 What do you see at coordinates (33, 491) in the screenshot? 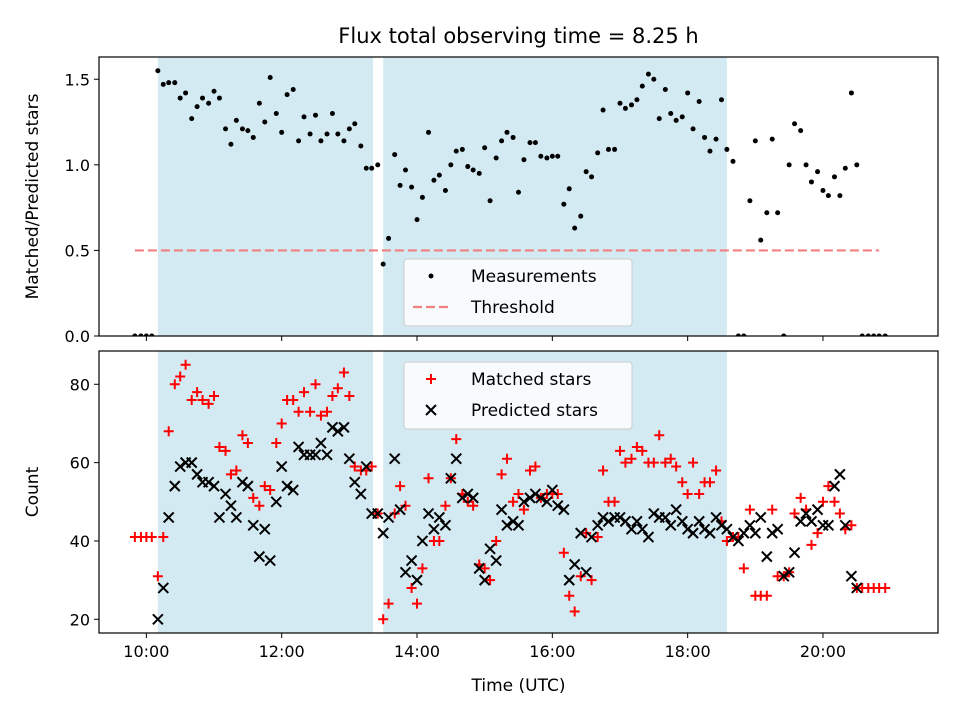
I see `bottom-y-axis-label: Count` at bounding box center [33, 491].